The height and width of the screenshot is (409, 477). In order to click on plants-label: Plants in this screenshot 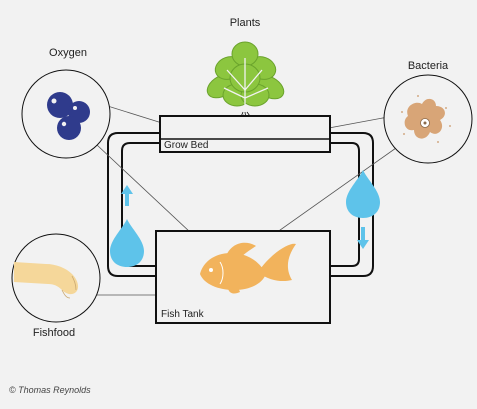, I will do `click(245, 23)`.